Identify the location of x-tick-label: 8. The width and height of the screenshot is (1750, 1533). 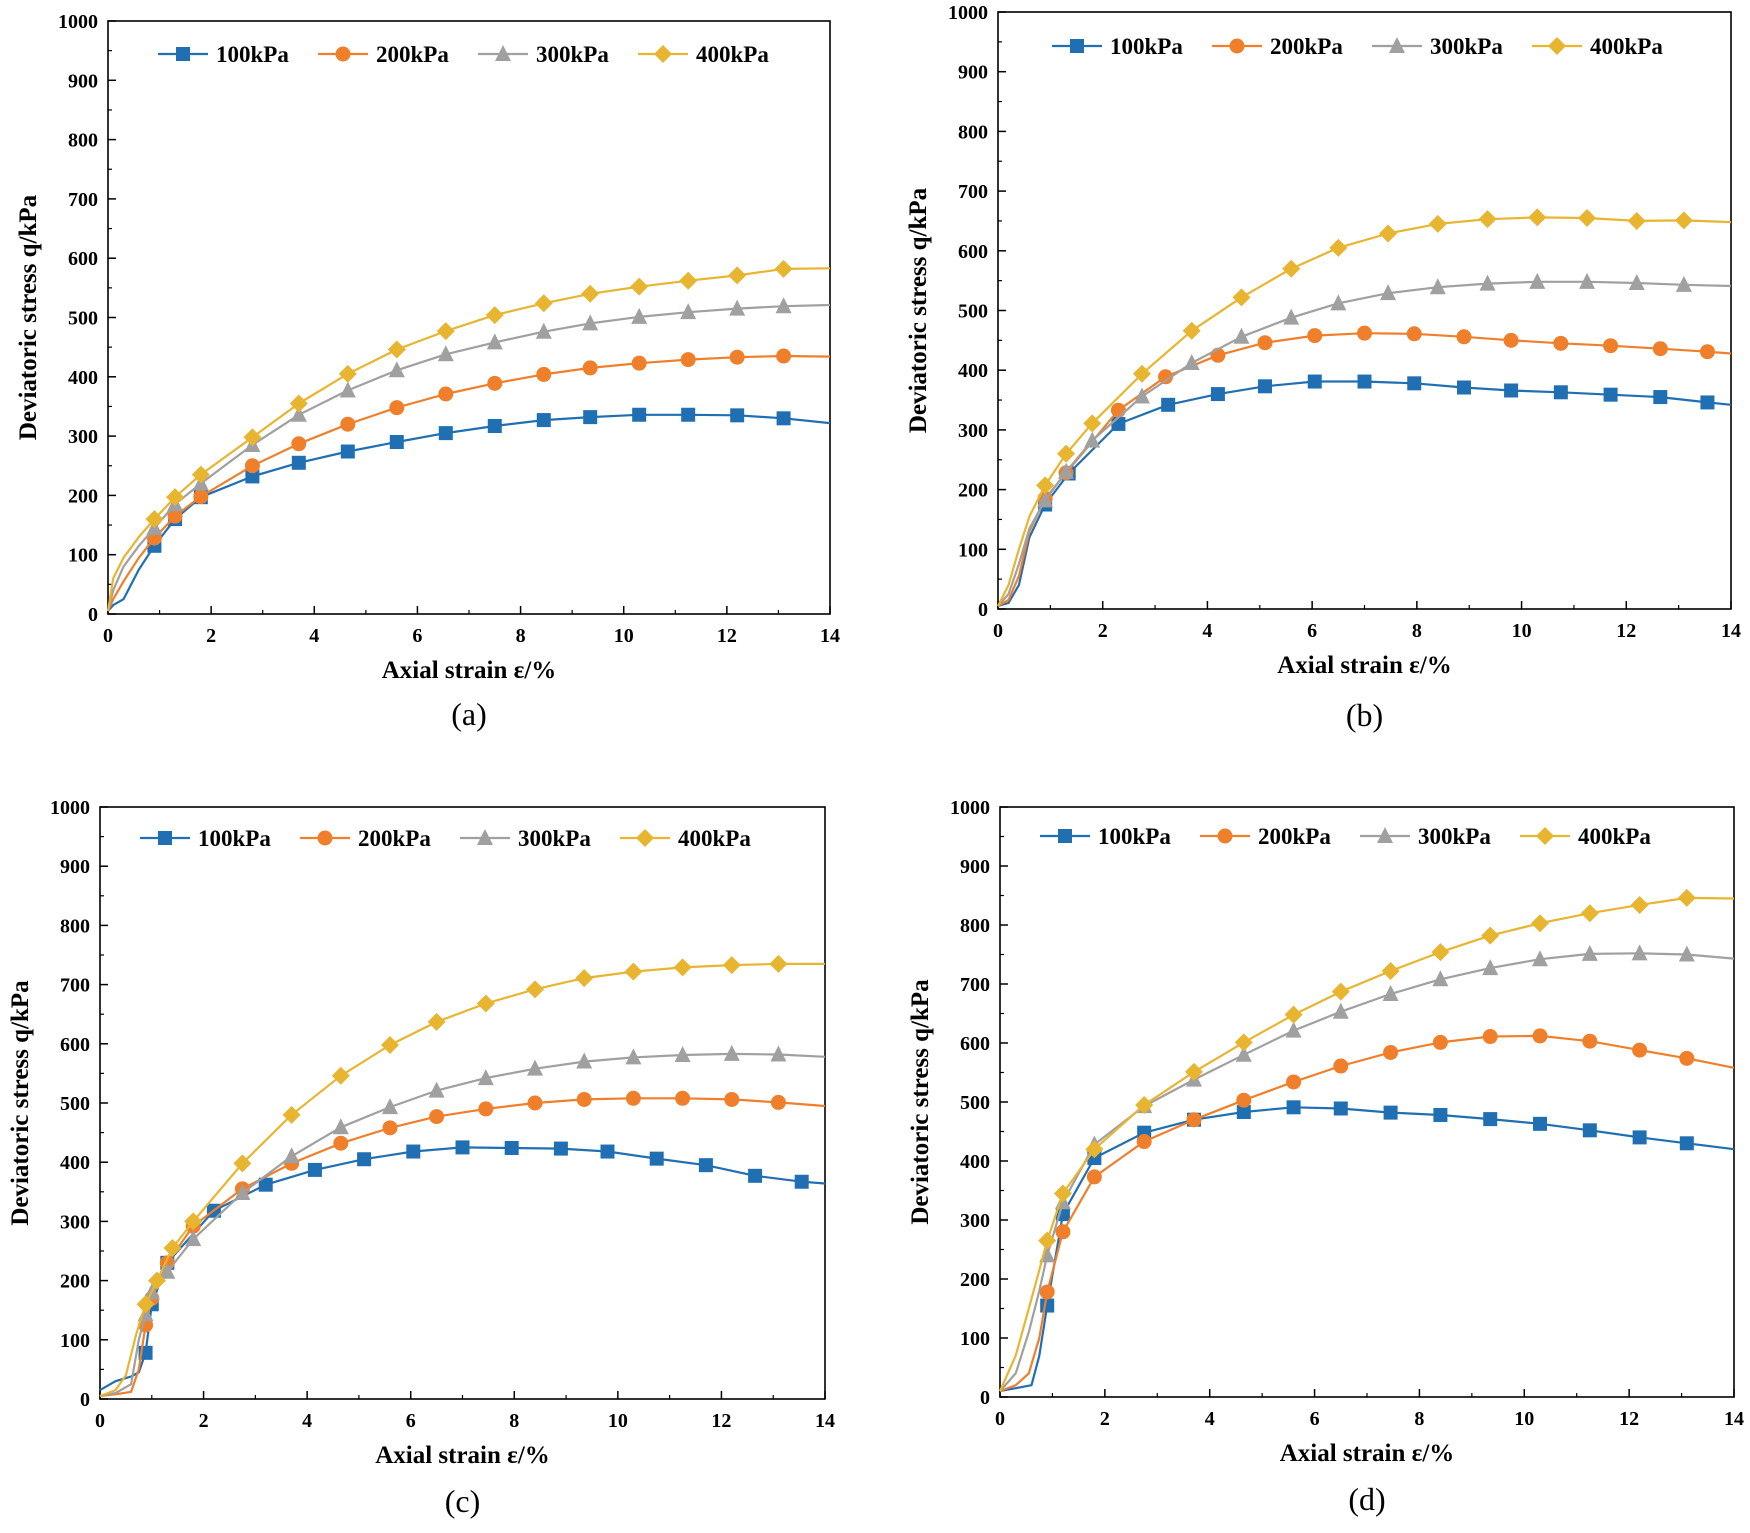
(1419, 1419).